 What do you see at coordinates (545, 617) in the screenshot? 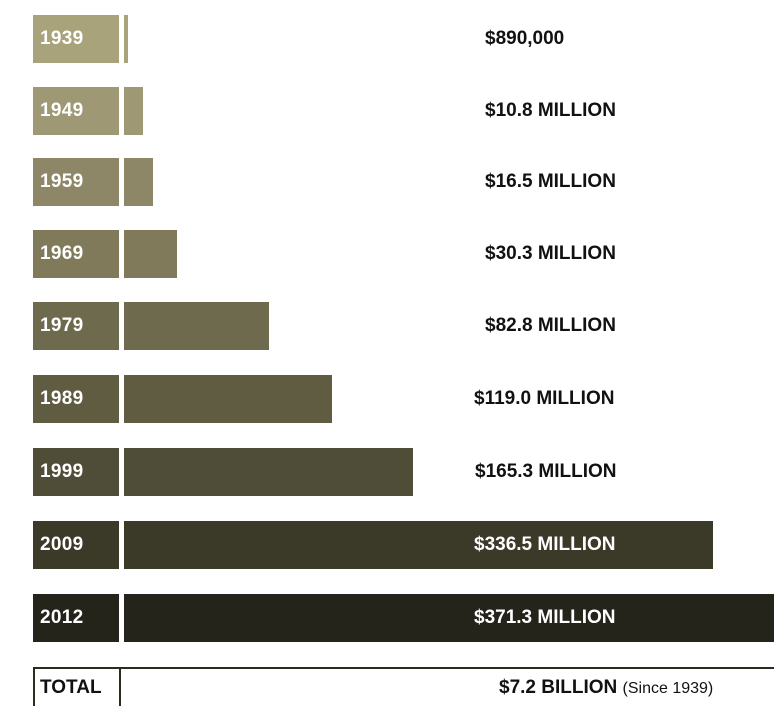
I see `value-label: $371.3 MILLION` at bounding box center [545, 617].